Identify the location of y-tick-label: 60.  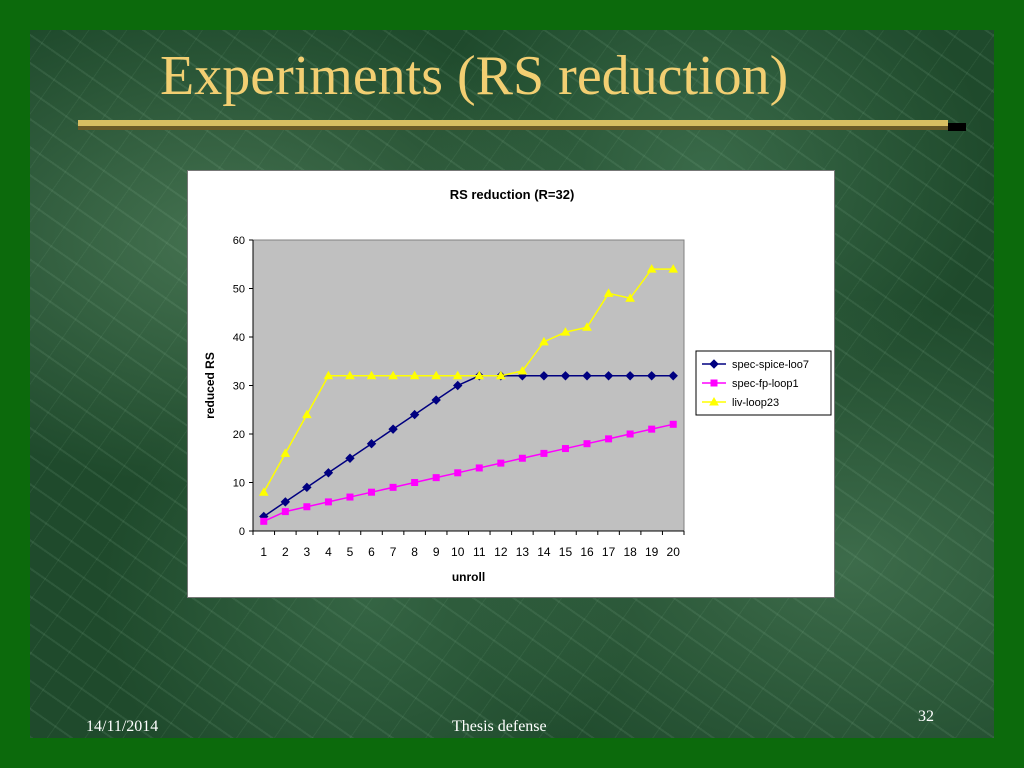
(239, 241).